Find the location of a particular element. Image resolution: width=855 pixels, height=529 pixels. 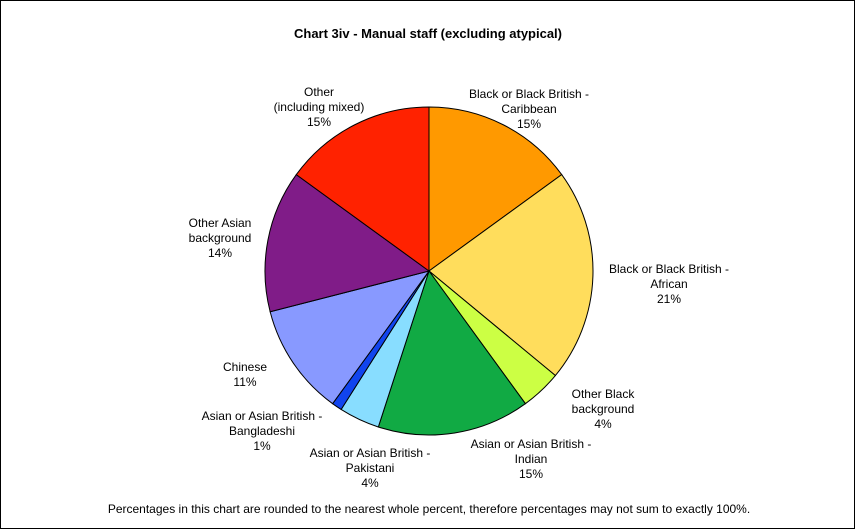

slice-label-8: Other (including mixed) 15% is located at coordinates (319, 107).